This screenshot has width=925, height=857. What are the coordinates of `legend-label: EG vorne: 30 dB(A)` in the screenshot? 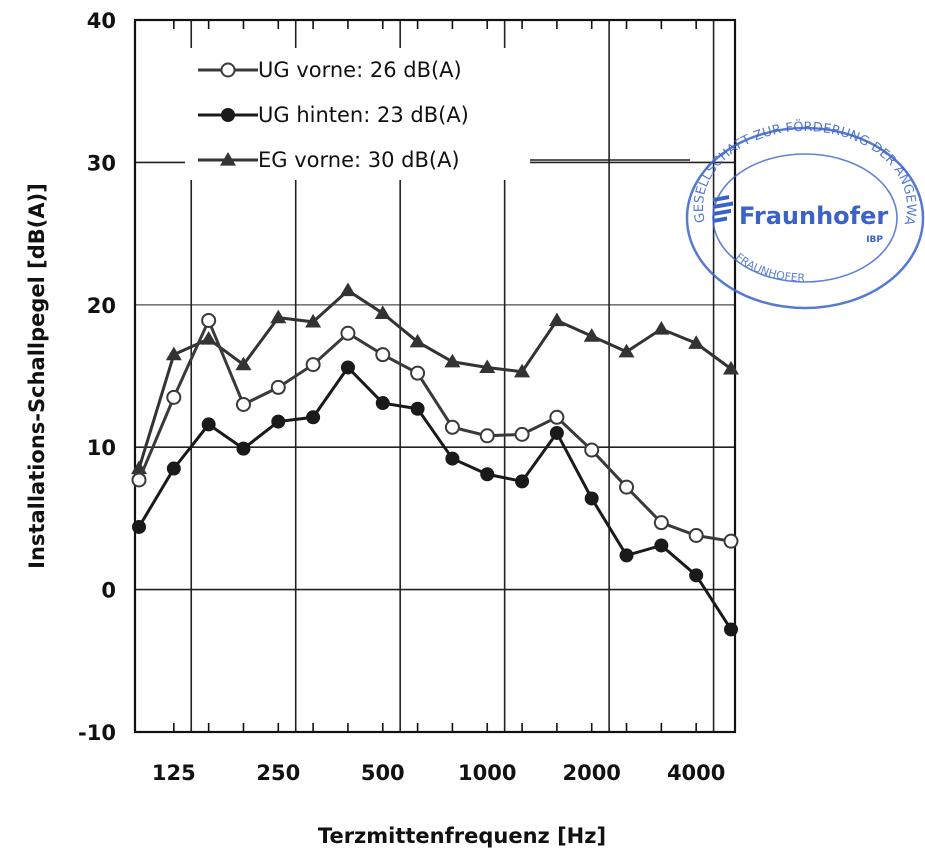 It's located at (359, 160).